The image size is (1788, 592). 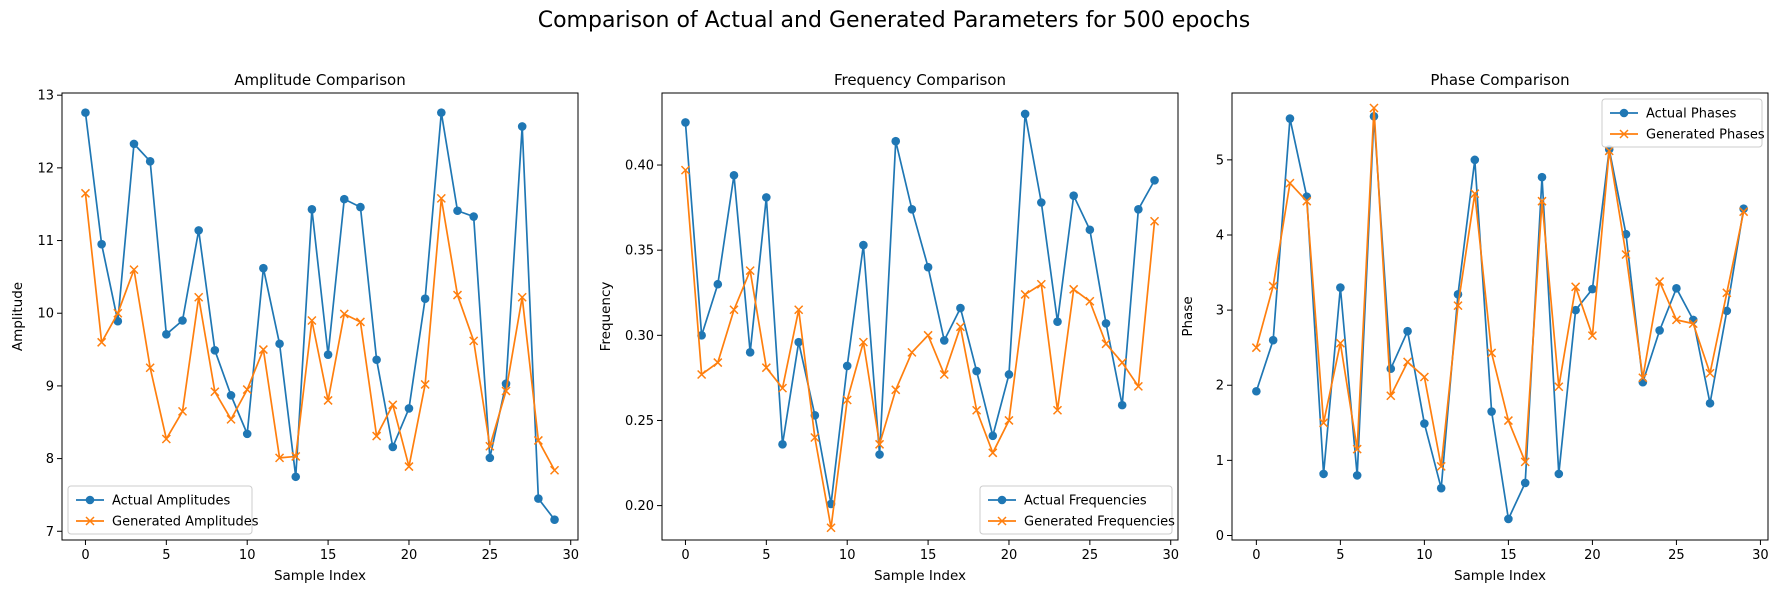 I want to click on legend-item: Generated Amplitudes, so click(x=167, y=522).